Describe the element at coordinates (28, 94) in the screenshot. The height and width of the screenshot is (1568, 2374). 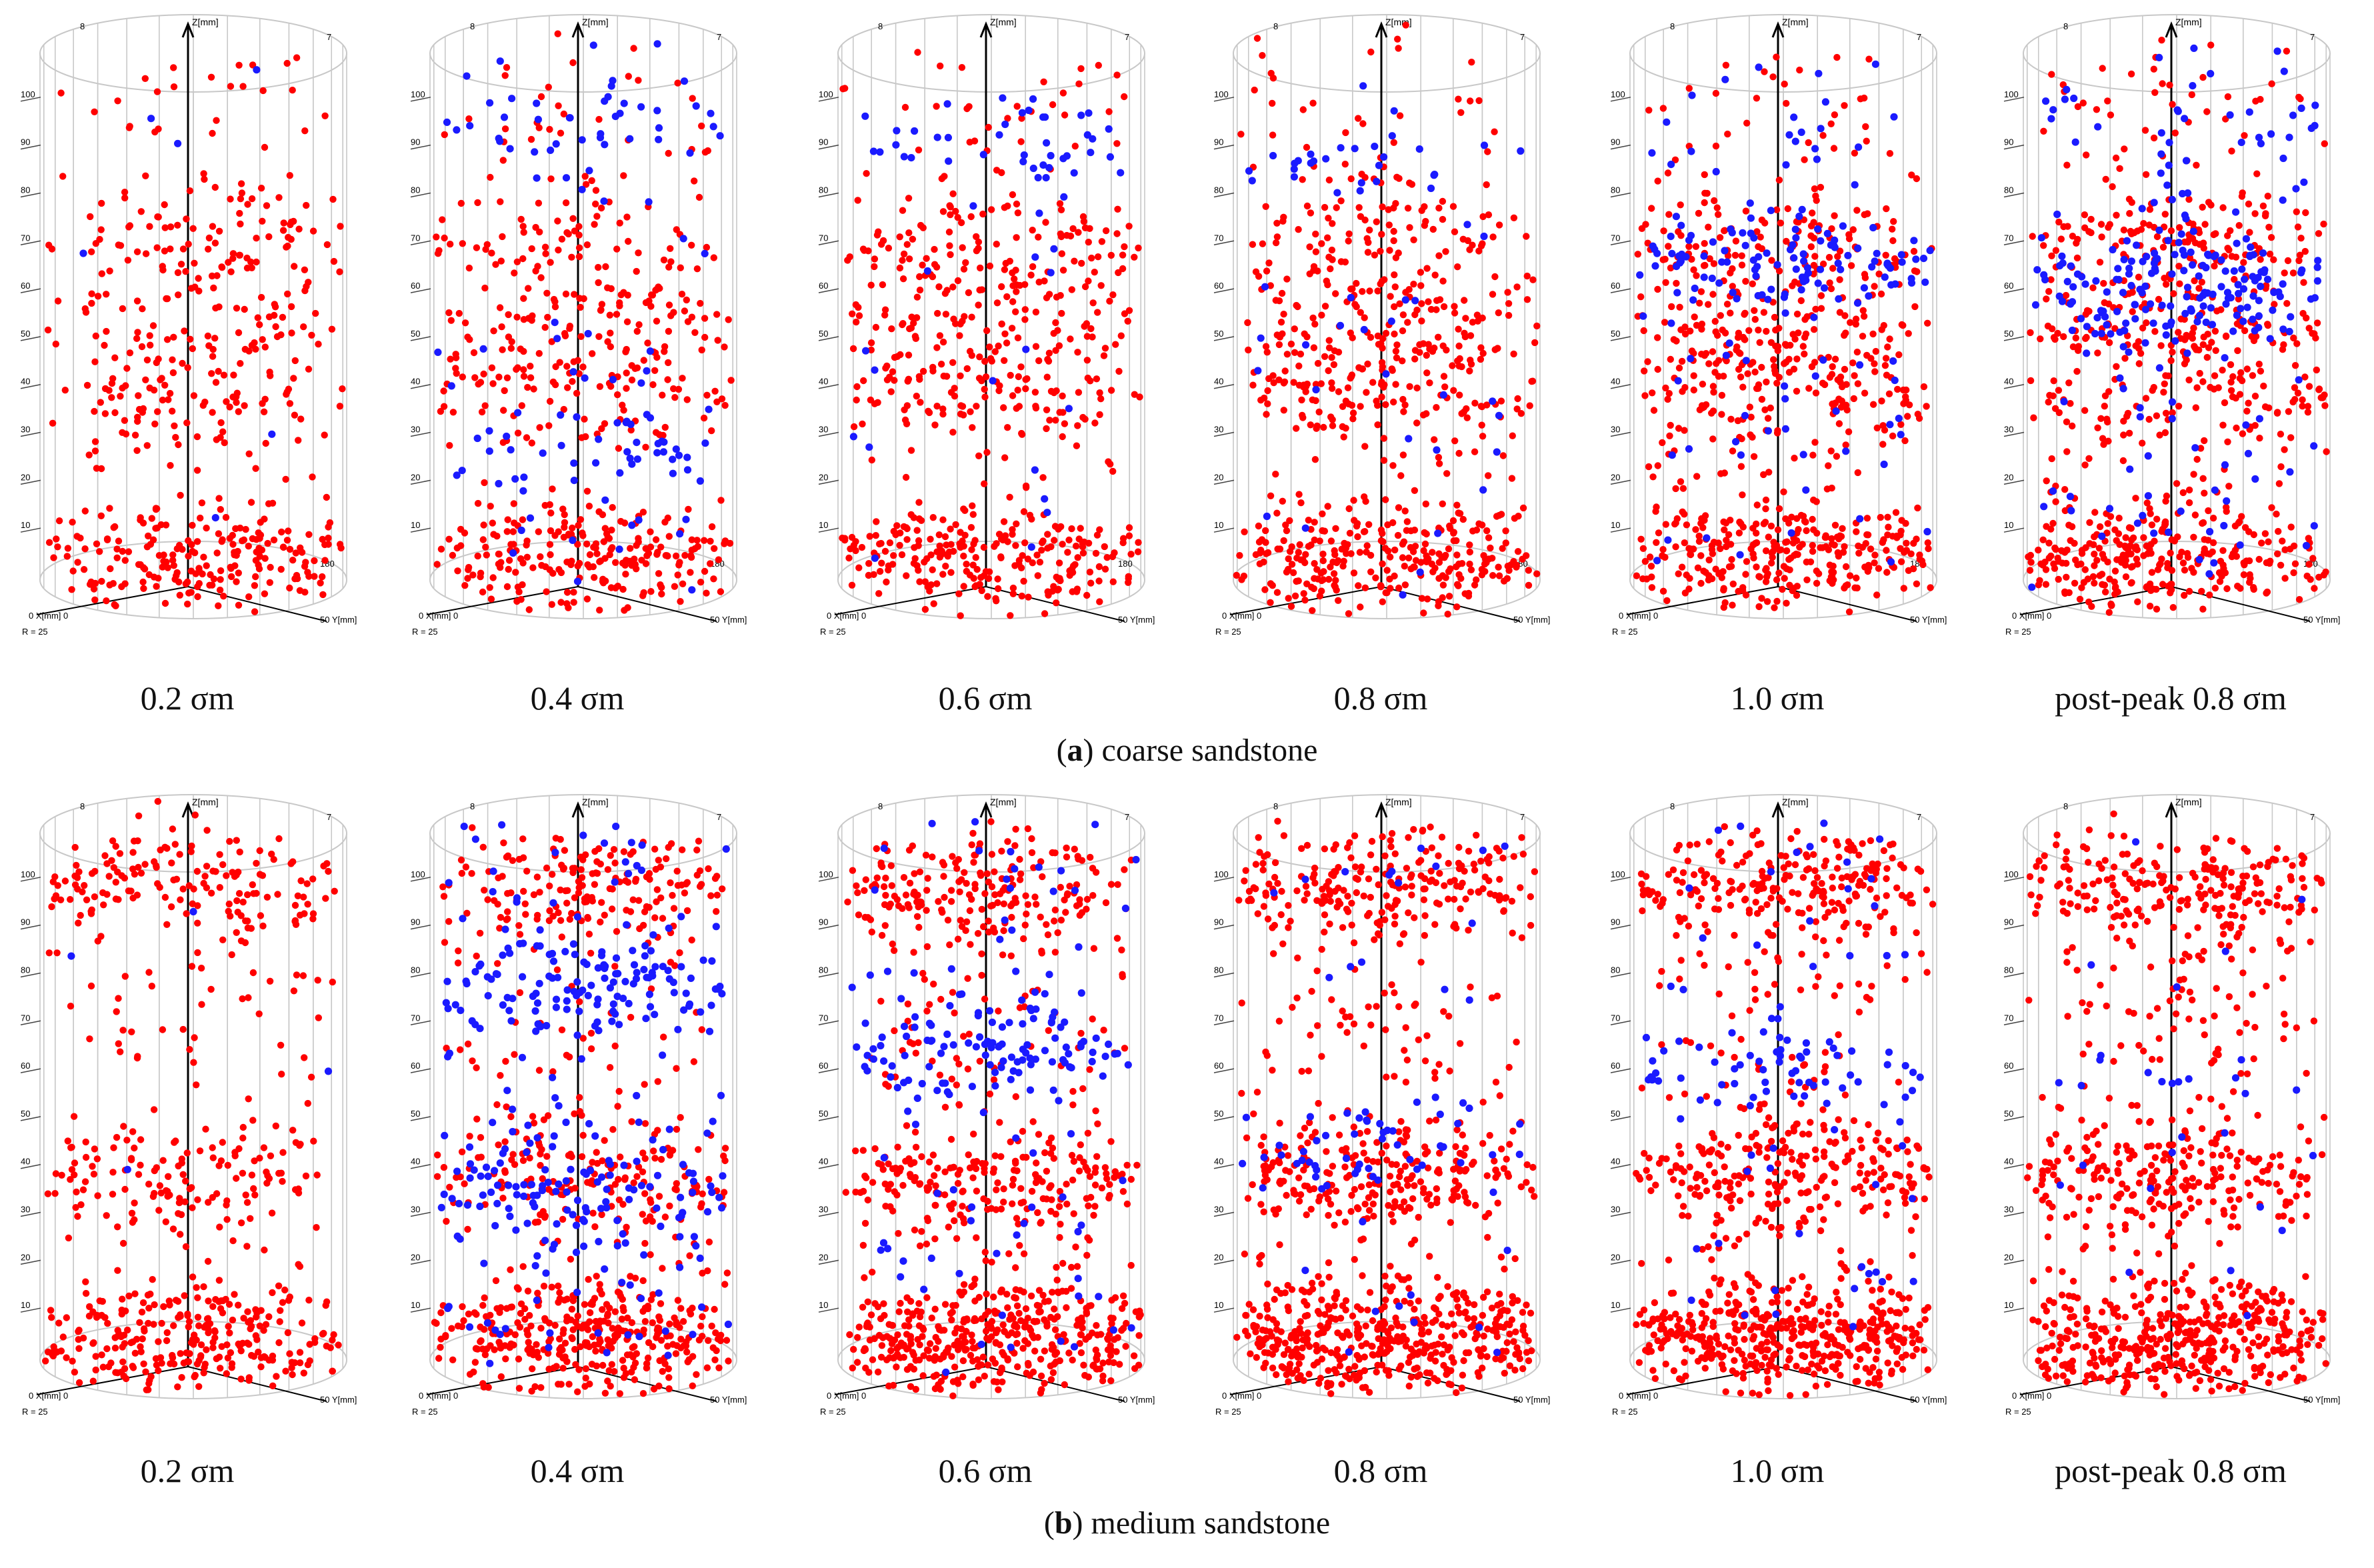
I see `z-tick-label: 100` at that location.